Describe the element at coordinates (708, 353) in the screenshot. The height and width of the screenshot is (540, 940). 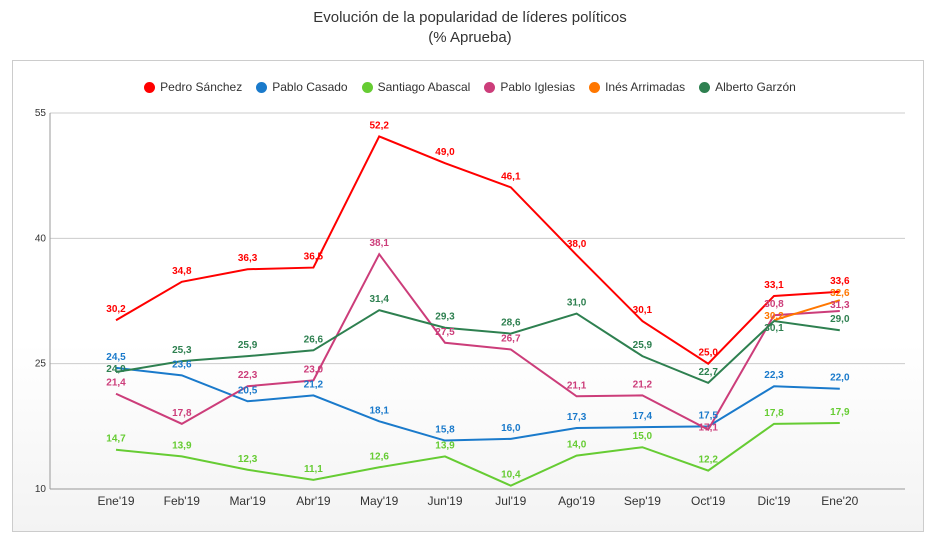
I see `data-label: 25,0` at that location.